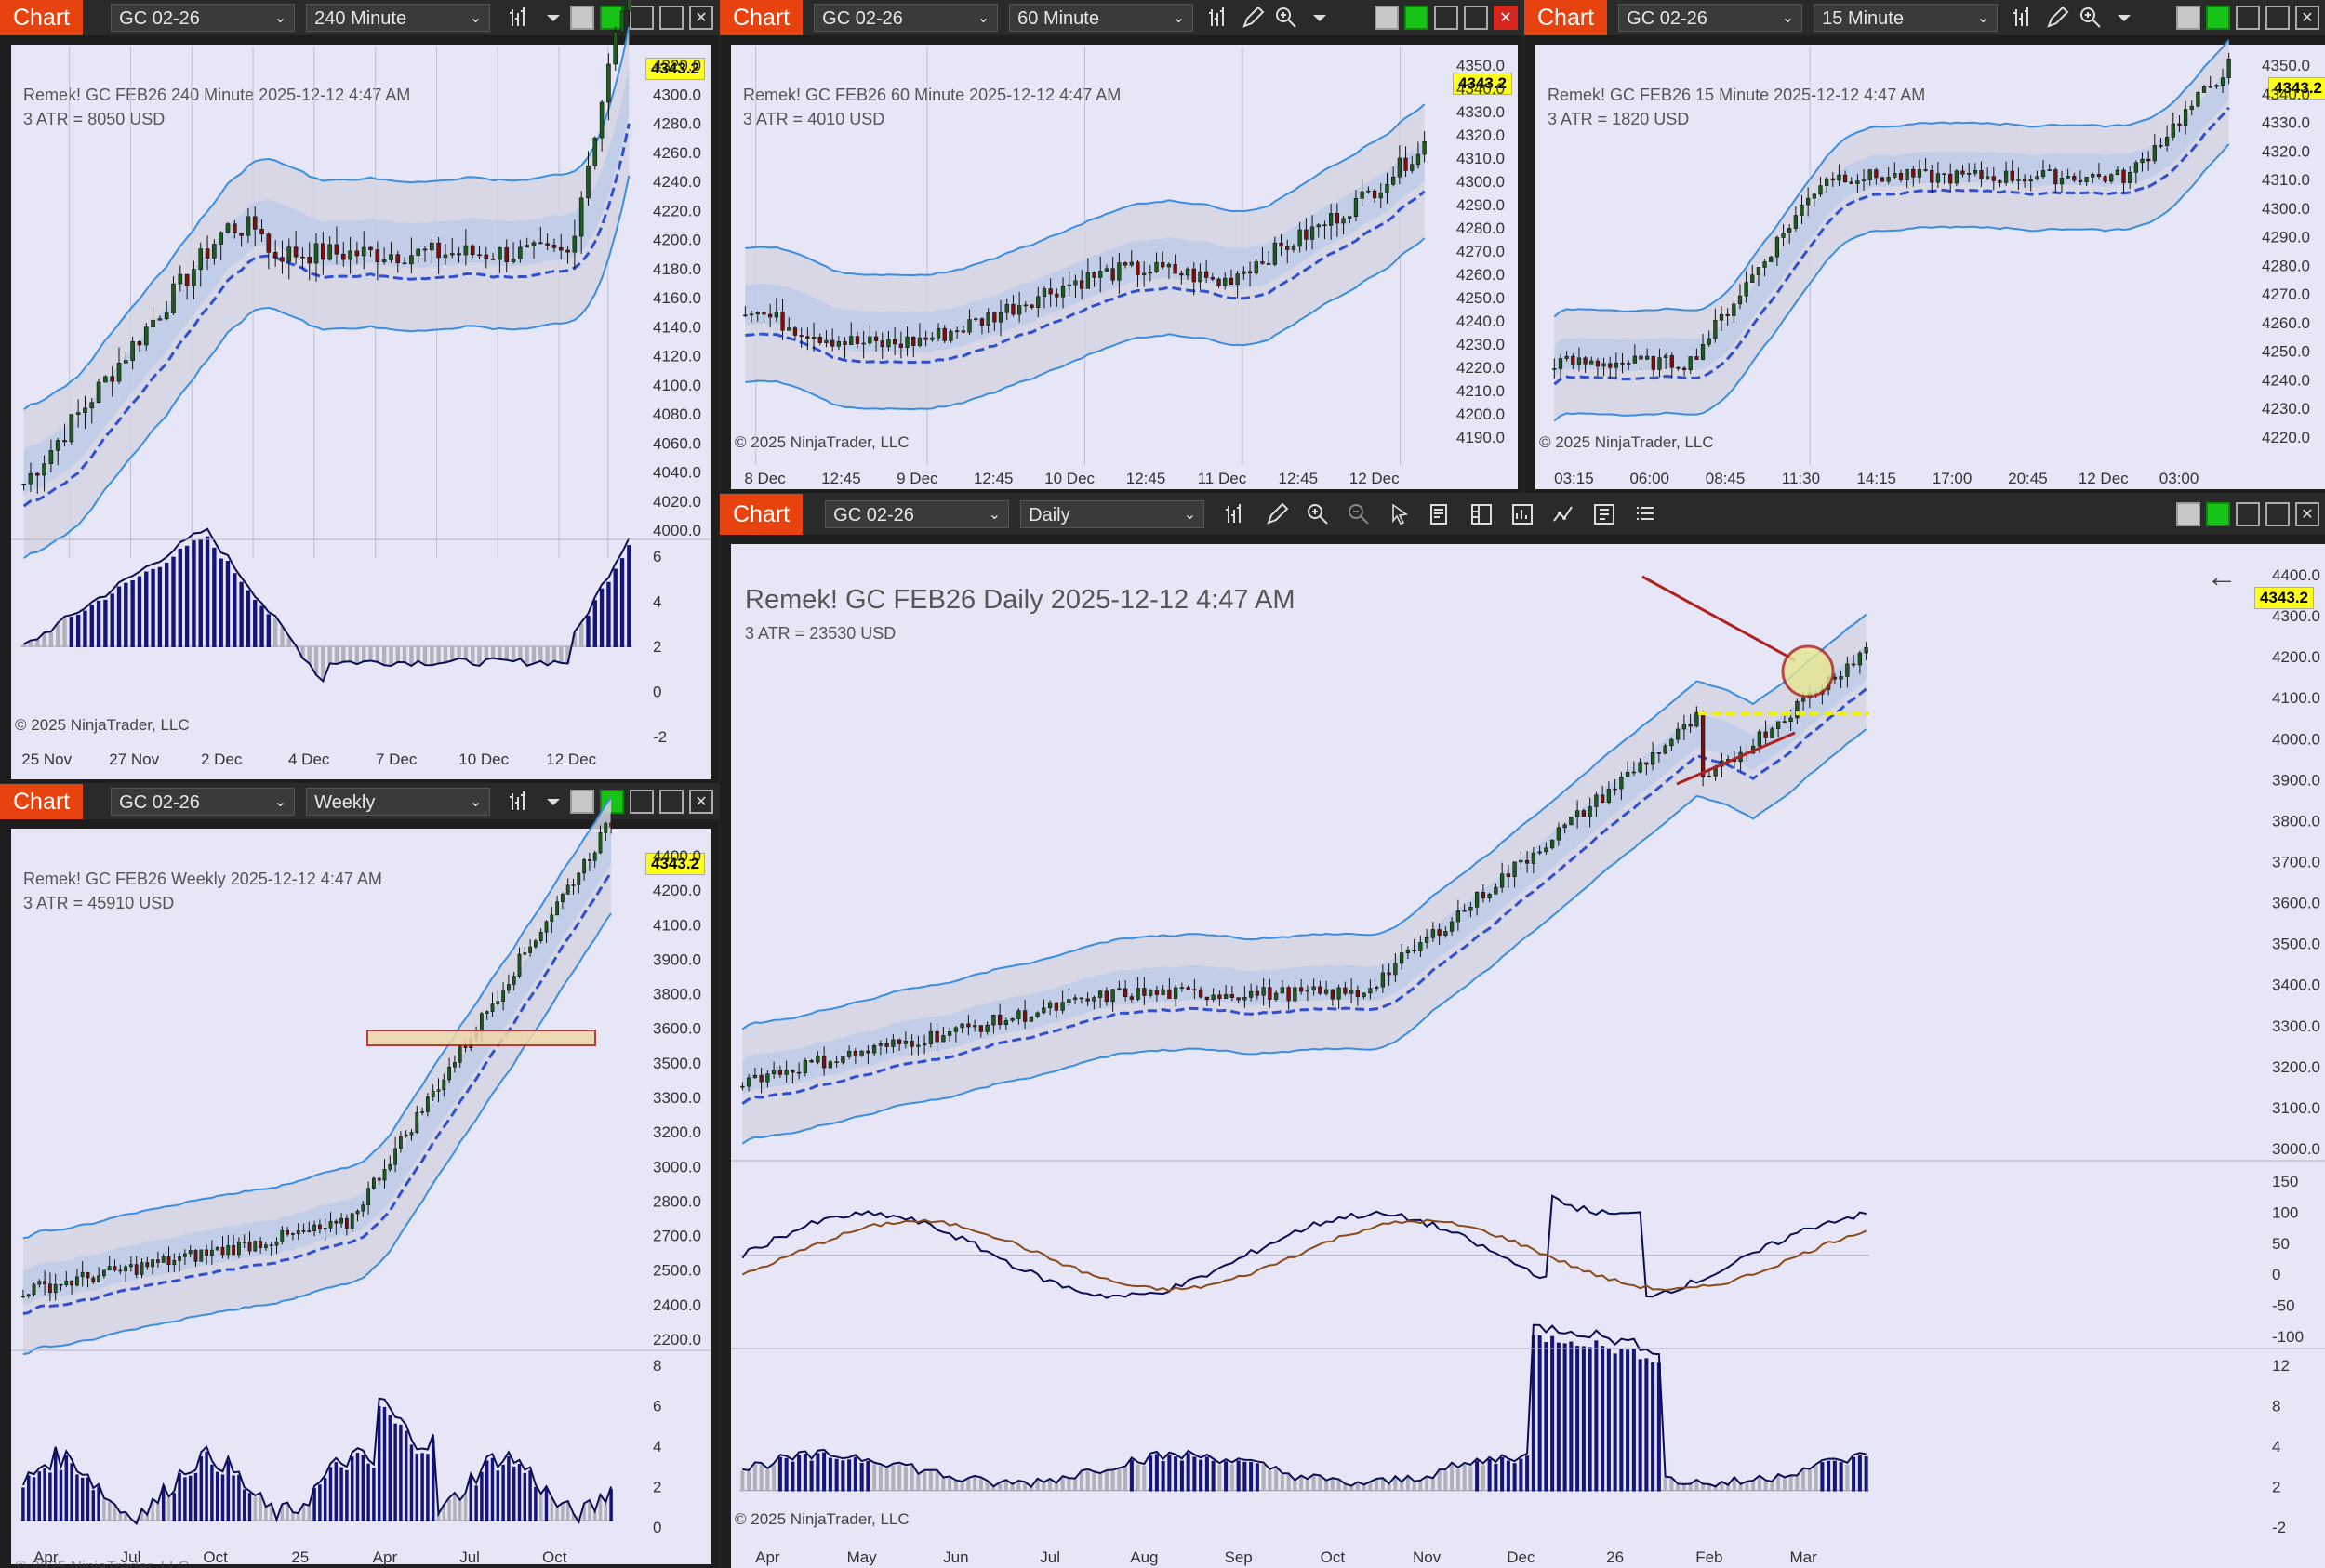 The image size is (2325, 1568). I want to click on price-axis-label: 3200.0, so click(2296, 1067).